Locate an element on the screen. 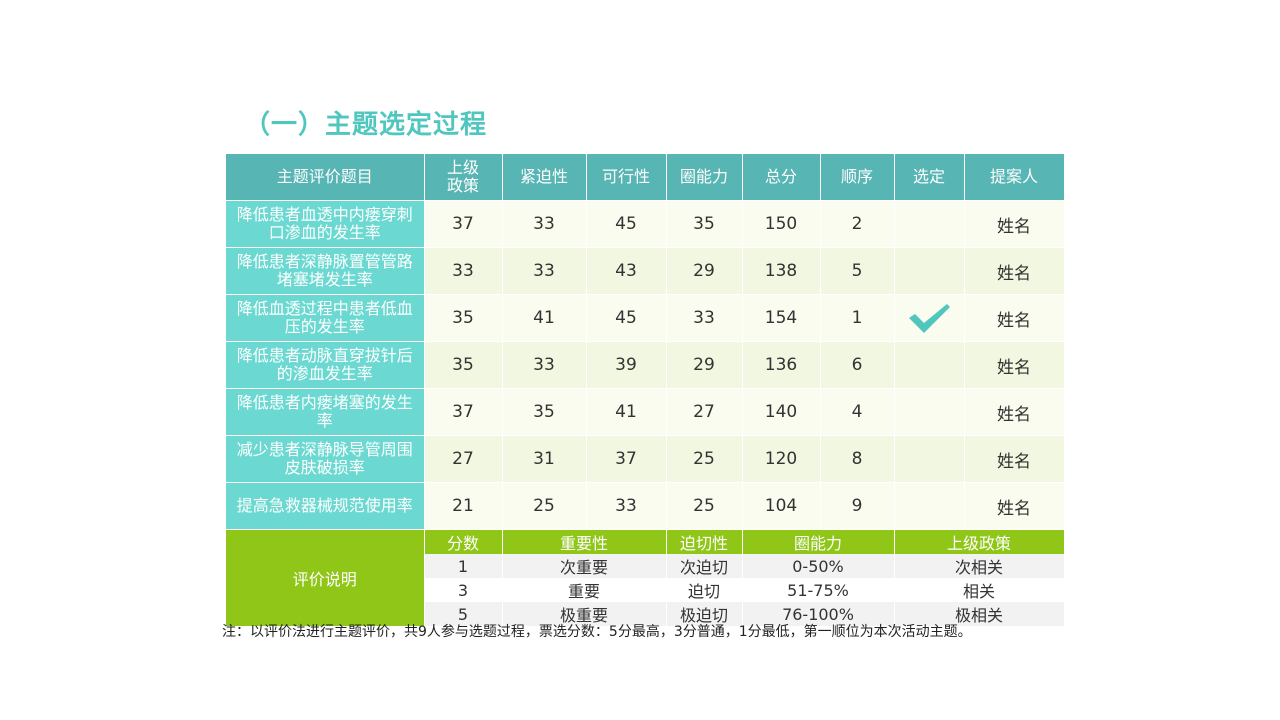 The height and width of the screenshot is (720, 1280). eval-importance: 重要 is located at coordinates (584, 590).